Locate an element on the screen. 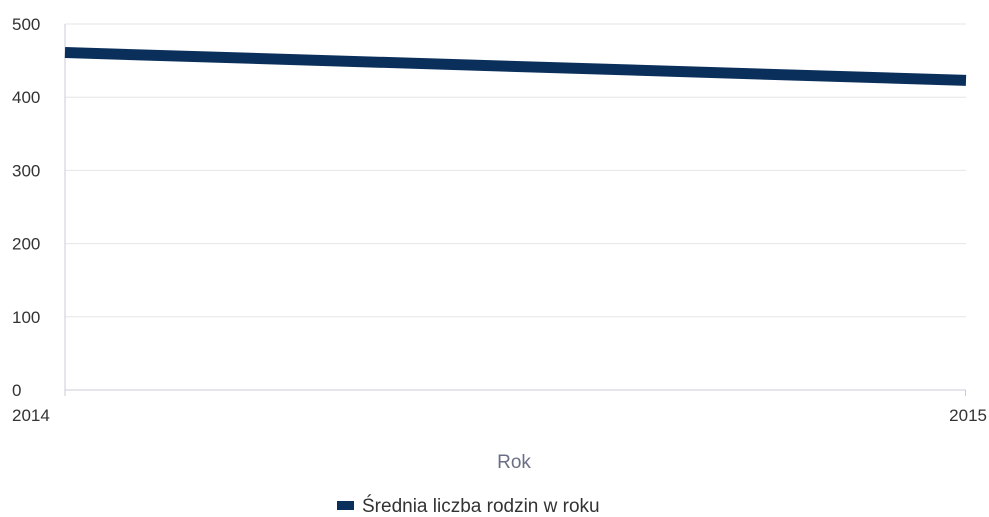  x-tick-label-2015: 2015 is located at coordinates (968, 415).